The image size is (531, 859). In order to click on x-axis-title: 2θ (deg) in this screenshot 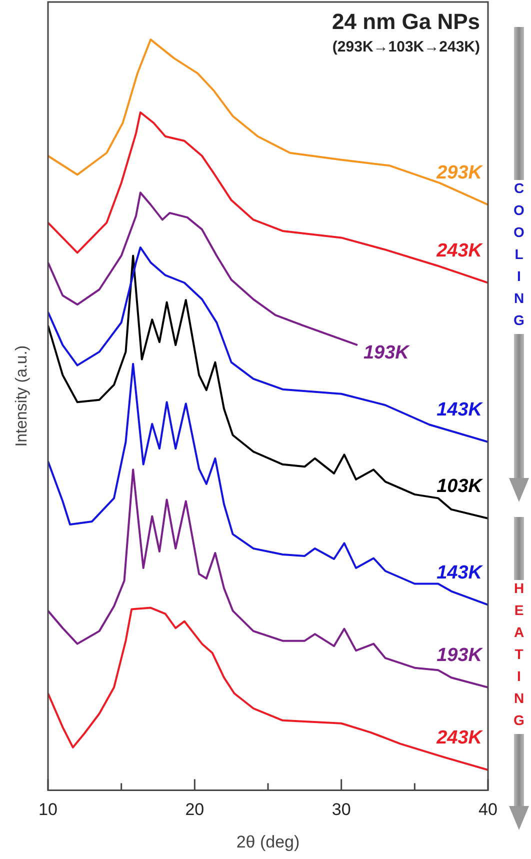, I will do `click(268, 842)`.